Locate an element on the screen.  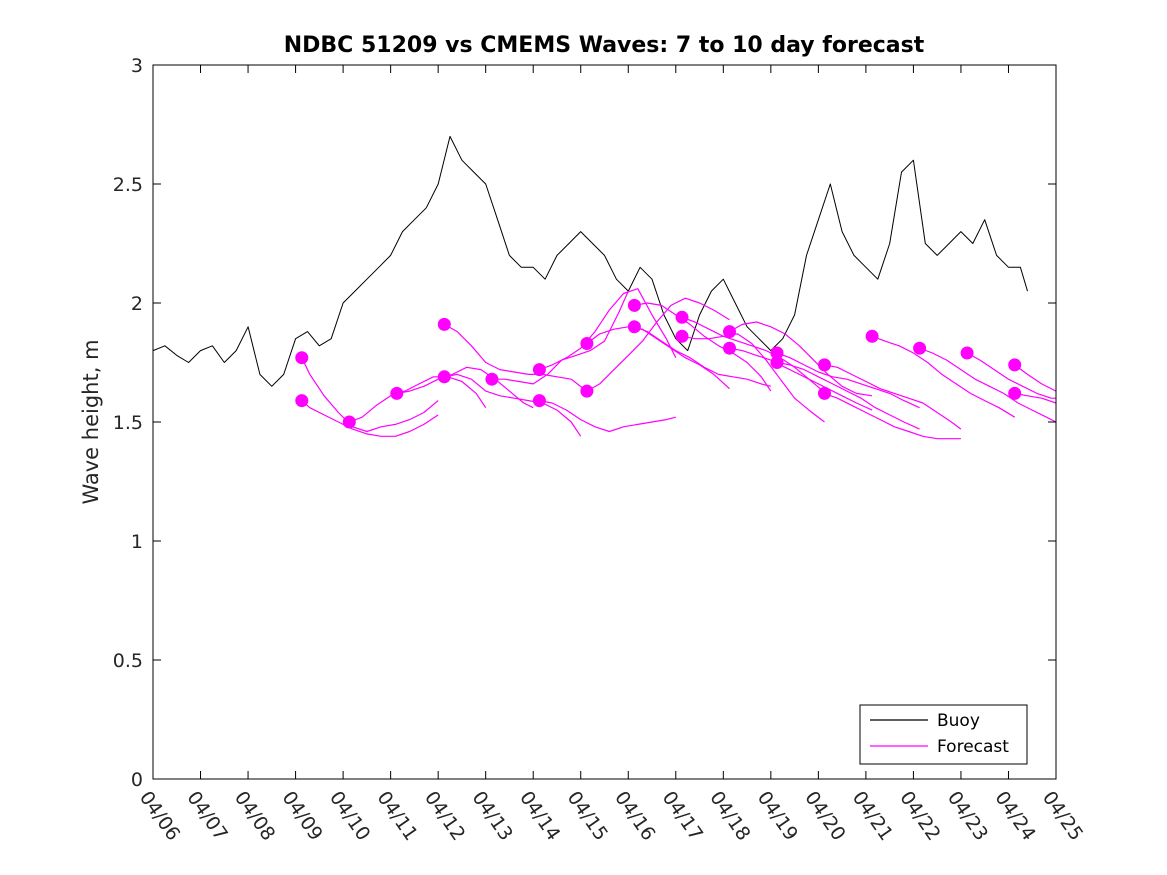
legend-label-buoy: Buoy is located at coordinates (958, 721).